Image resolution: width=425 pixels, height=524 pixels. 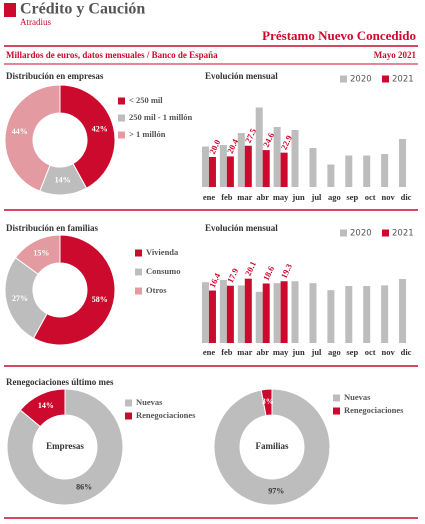 I want to click on legend-label: Otros, so click(x=156, y=290).